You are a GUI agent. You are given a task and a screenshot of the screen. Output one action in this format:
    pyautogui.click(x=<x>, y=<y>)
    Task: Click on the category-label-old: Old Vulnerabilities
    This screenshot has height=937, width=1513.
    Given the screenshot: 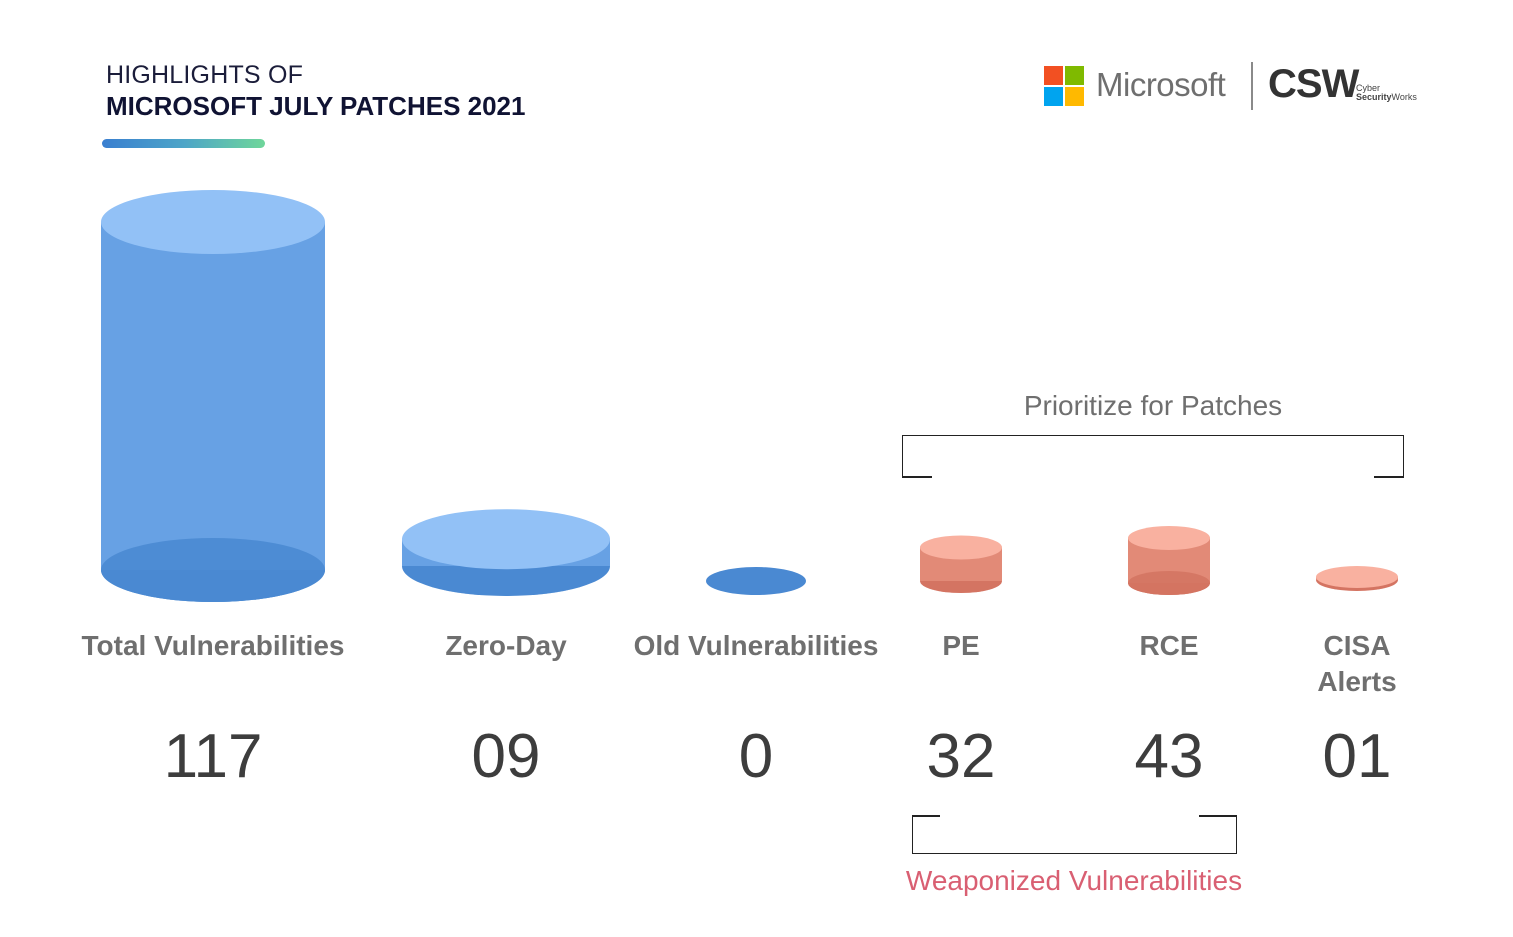 What is the action you would take?
    pyautogui.click(x=756, y=645)
    